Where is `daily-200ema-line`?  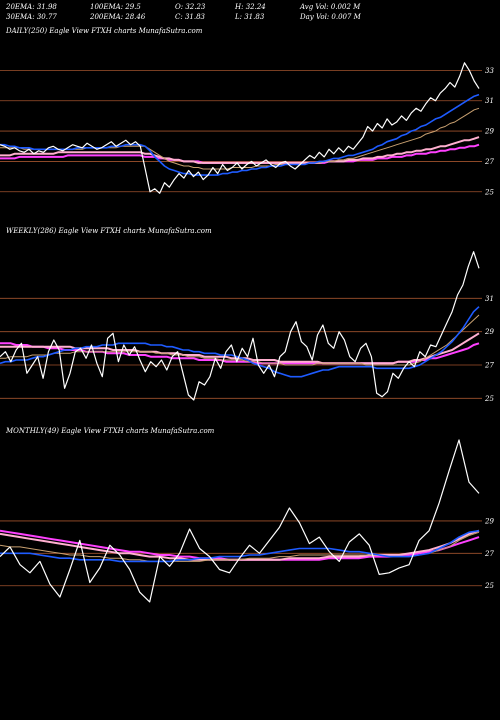
daily-200ema-line is located at coordinates (240, 153).